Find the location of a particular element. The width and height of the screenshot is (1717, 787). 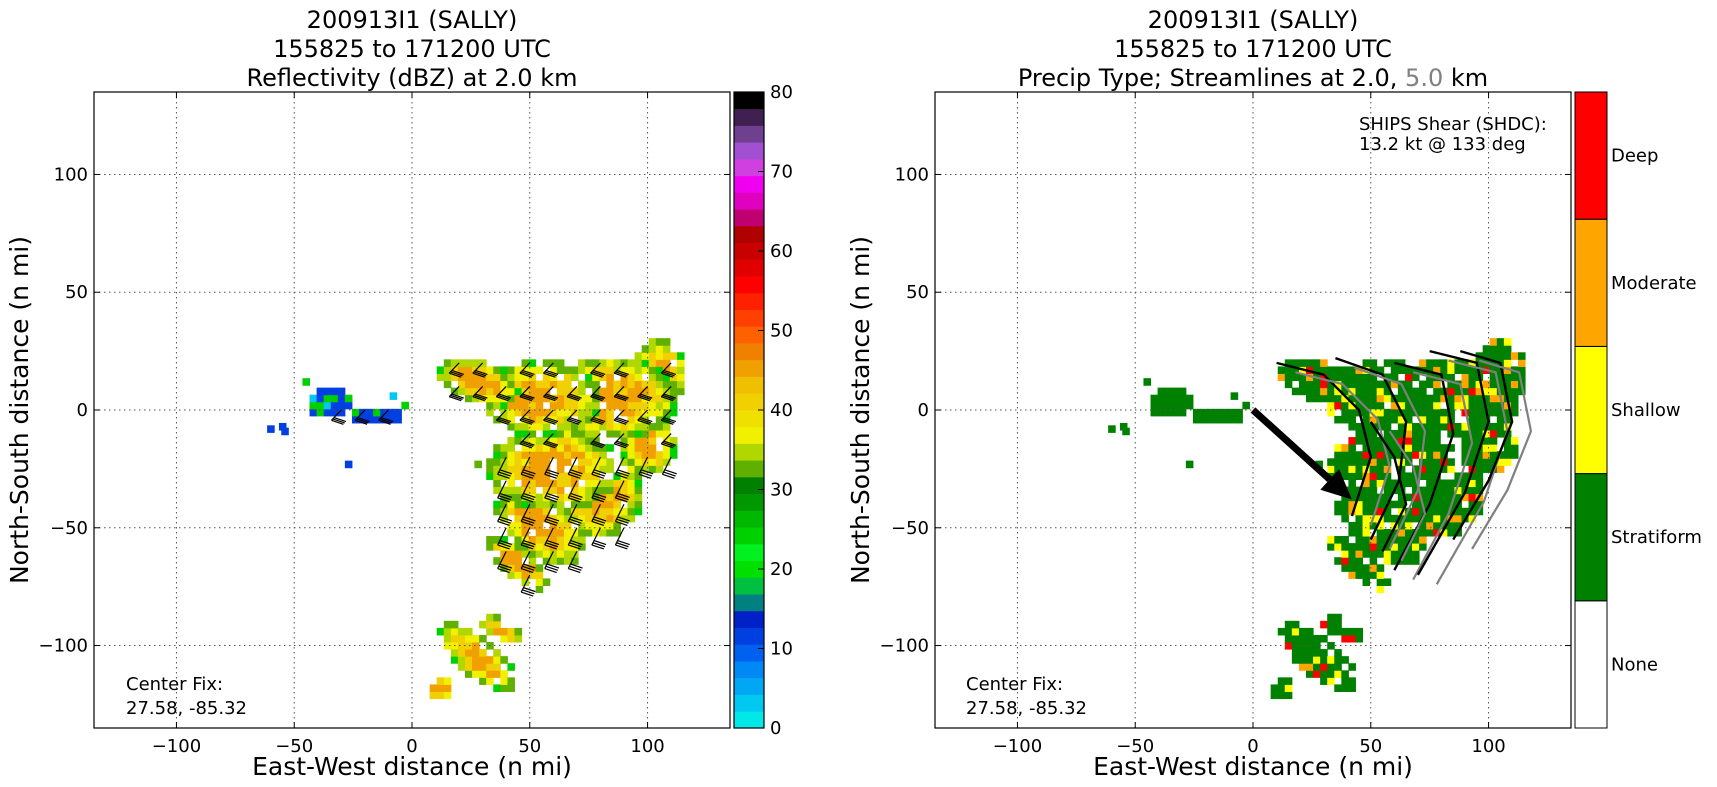

category-swatch is located at coordinates (1591, 664).